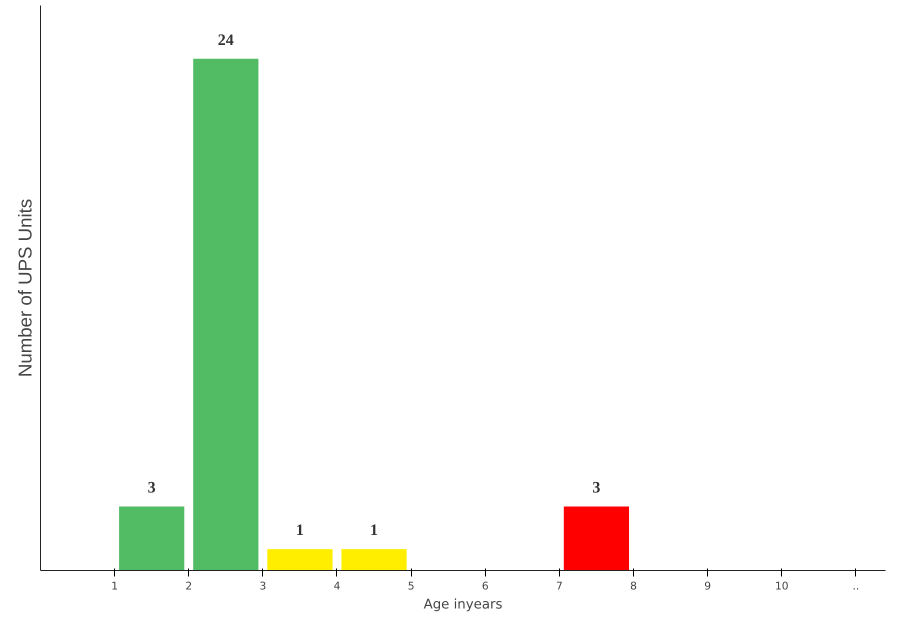  I want to click on x-tick-label: 5, so click(411, 586).